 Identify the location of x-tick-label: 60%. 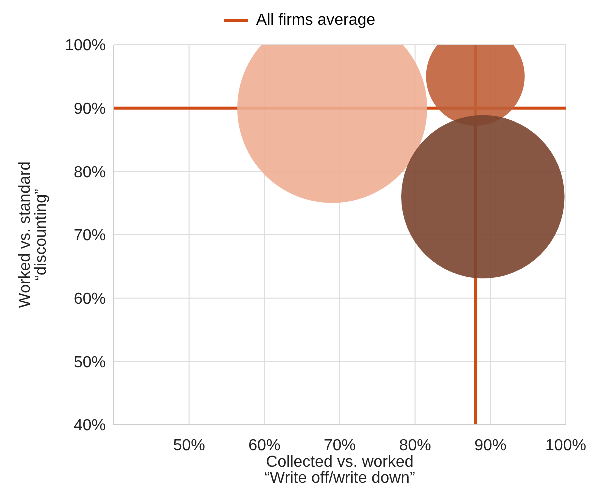
(264, 445).